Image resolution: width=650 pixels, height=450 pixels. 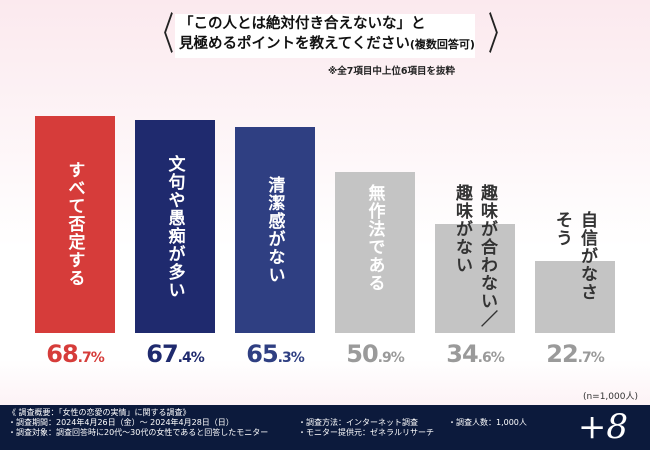 I want to click on bar-label: 無作法である, so click(x=374, y=238).